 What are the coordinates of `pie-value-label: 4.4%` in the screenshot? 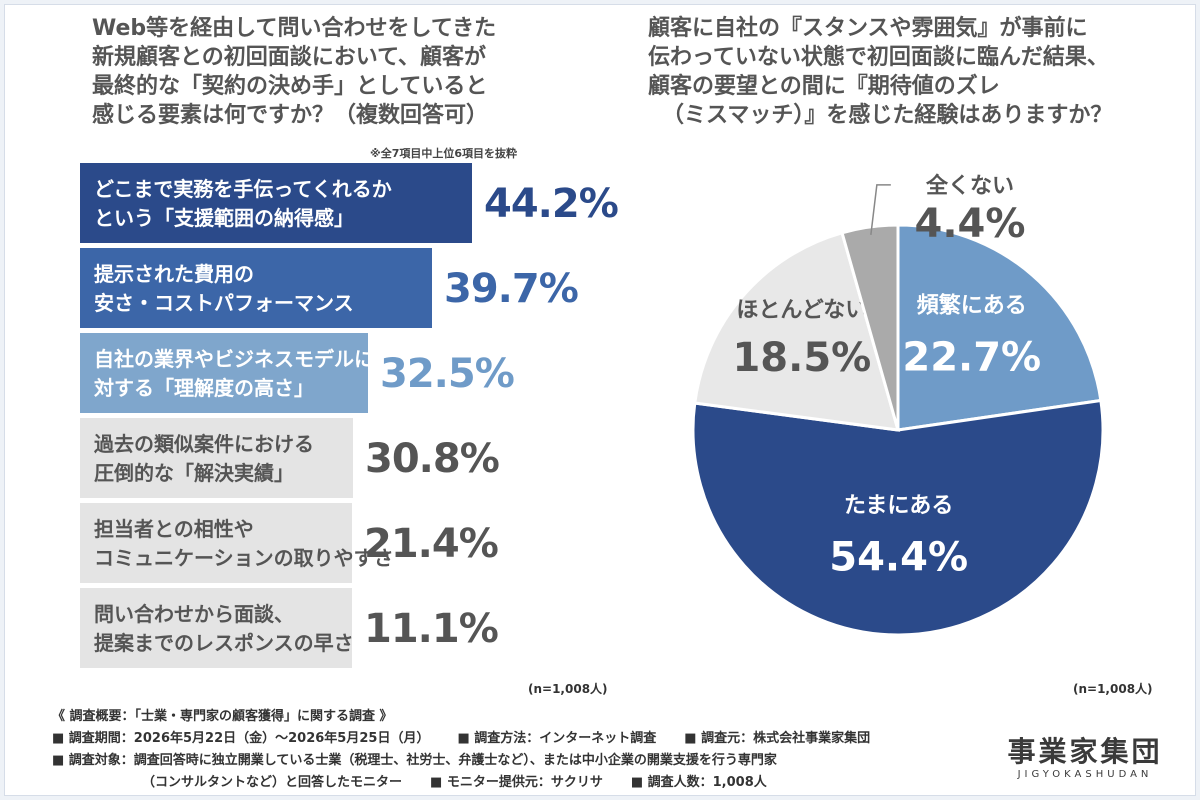 It's located at (970, 224).